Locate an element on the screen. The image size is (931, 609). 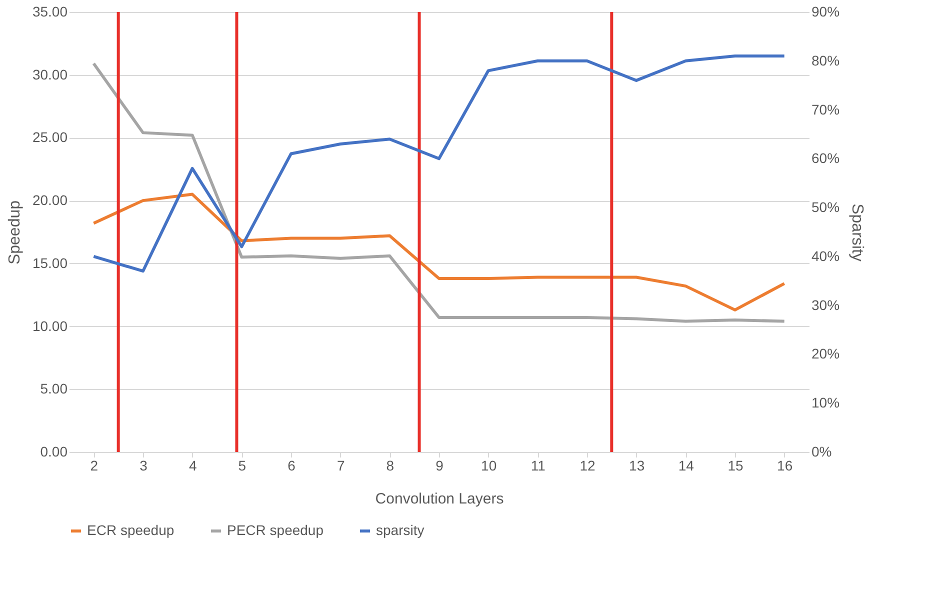
legend-label: sparsity is located at coordinates (400, 530).